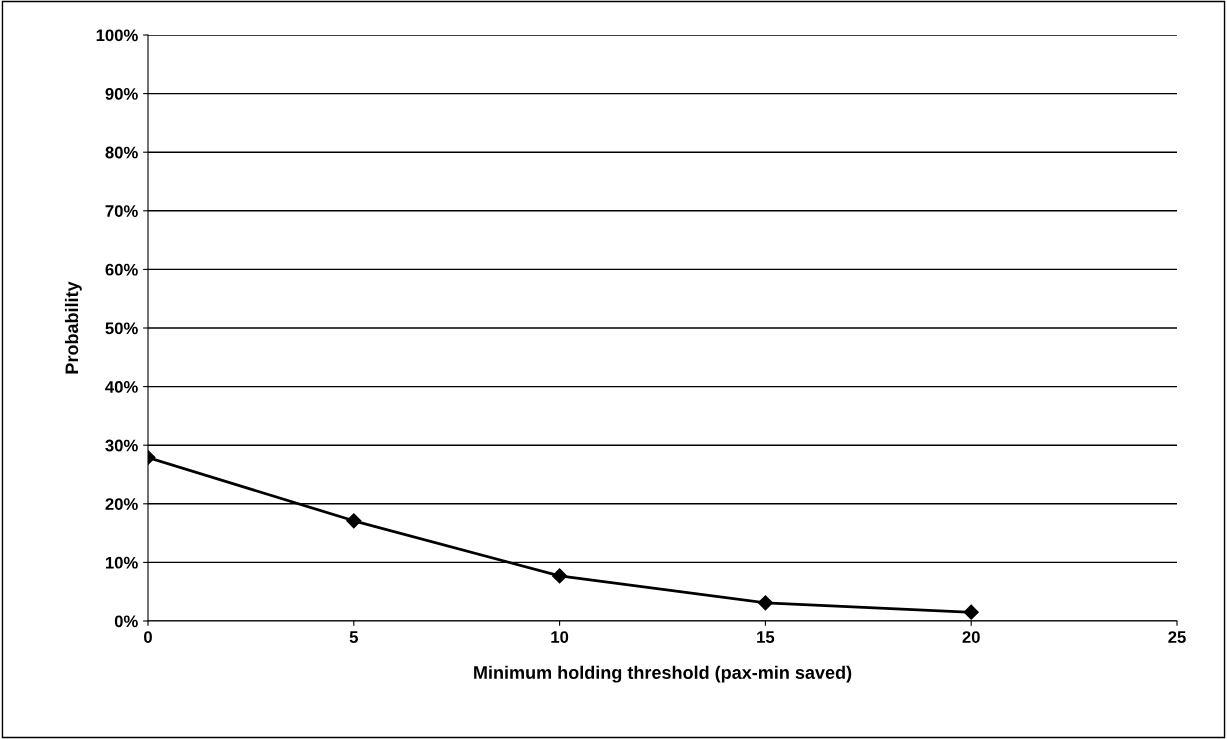  Describe the element at coordinates (560, 637) in the screenshot. I see `x-tick-label: 10` at that location.